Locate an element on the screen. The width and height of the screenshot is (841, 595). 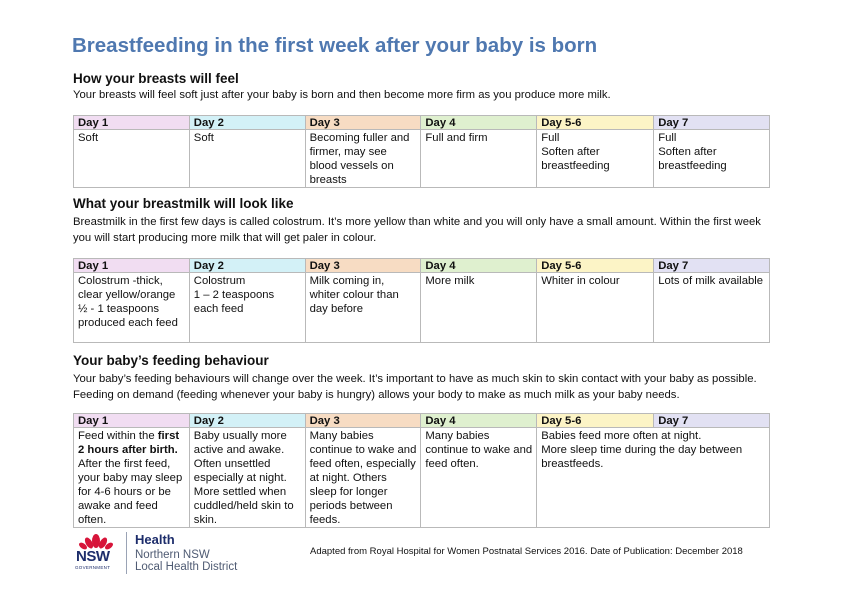
org-district-line2: Local Health District is located at coordinates (186, 567).